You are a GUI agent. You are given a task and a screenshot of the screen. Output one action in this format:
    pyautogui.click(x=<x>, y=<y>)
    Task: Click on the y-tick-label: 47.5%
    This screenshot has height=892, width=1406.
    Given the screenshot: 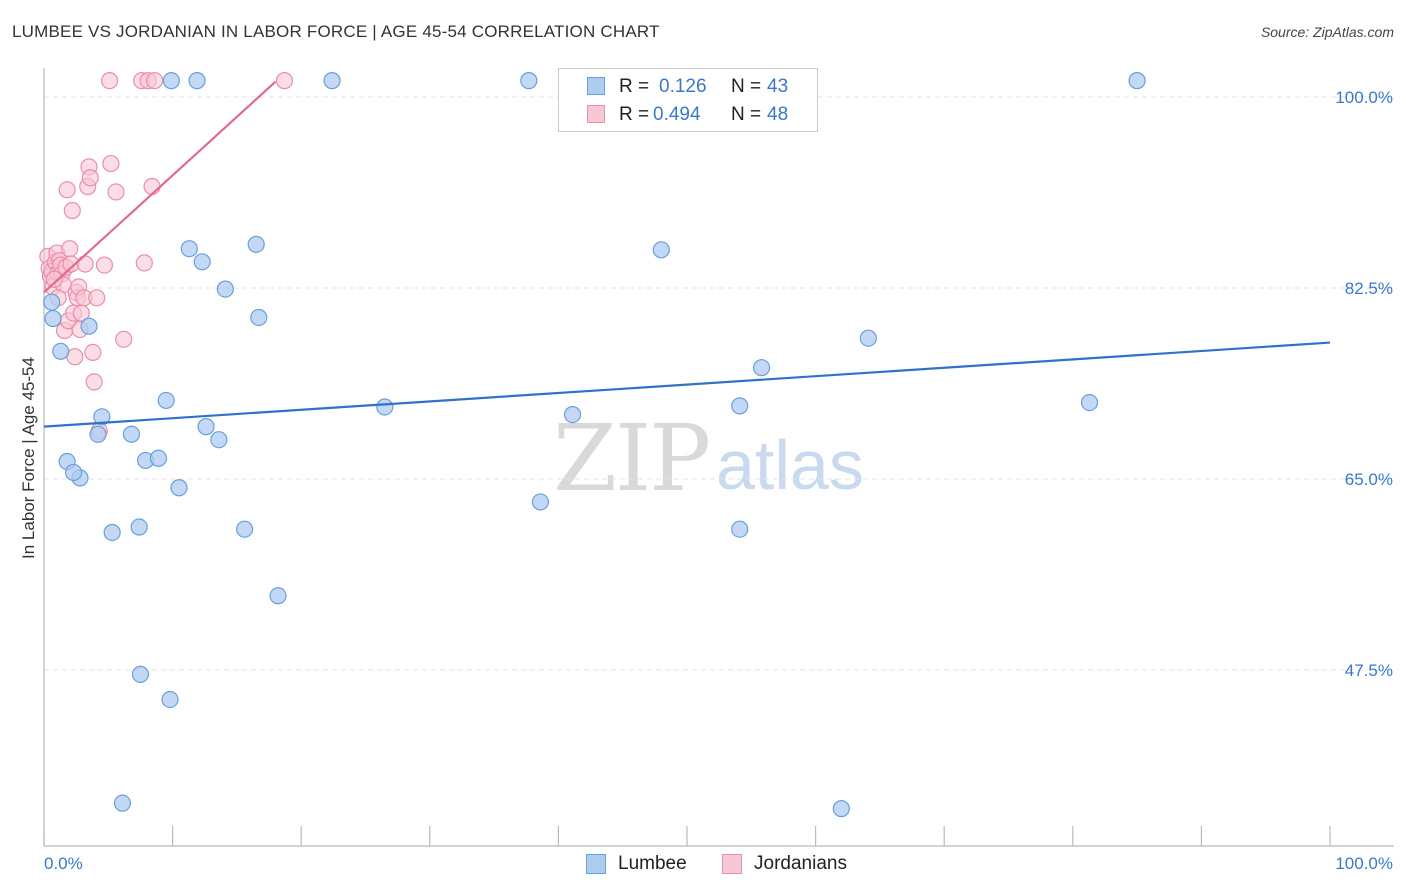 What is the action you would take?
    pyautogui.click(x=1369, y=670)
    